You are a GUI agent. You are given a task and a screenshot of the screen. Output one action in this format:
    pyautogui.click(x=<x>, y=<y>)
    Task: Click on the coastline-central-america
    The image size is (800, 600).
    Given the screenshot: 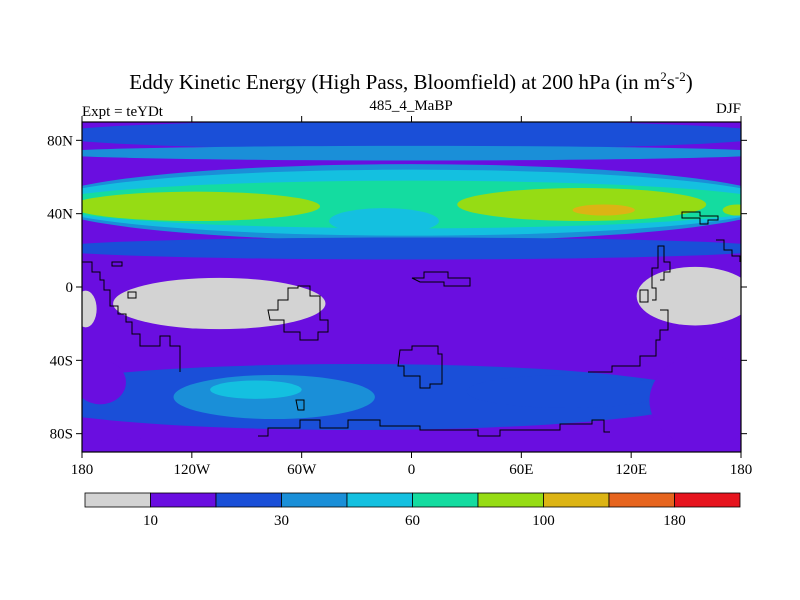 What is the action you would take?
    pyautogui.click(x=117, y=264)
    